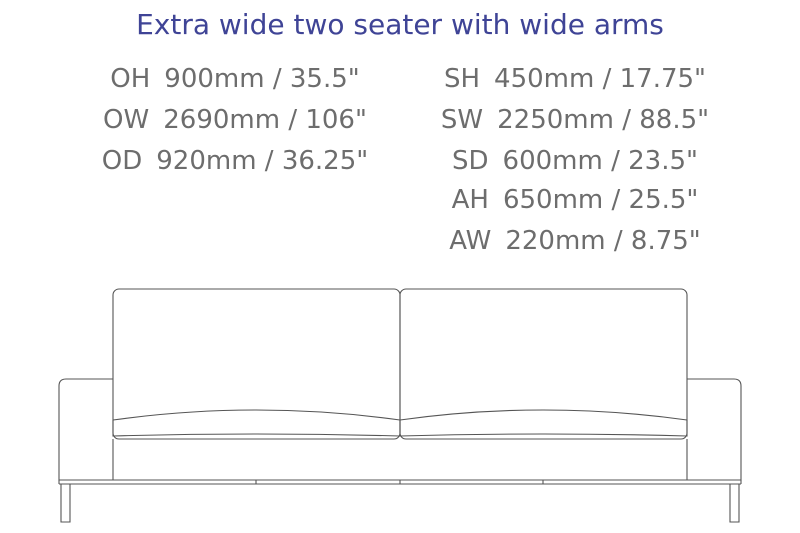 This screenshot has width=800, height=533. I want to click on spec-value: 2690mm / 106", so click(265, 120).